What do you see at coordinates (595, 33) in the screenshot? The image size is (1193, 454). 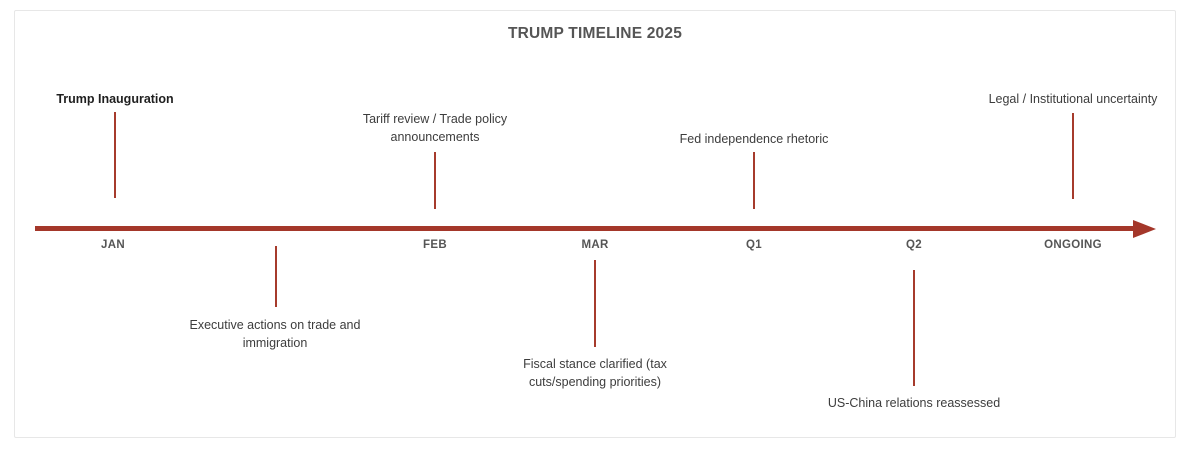 I see `page-title: TRUMP TIMELINE 2025` at bounding box center [595, 33].